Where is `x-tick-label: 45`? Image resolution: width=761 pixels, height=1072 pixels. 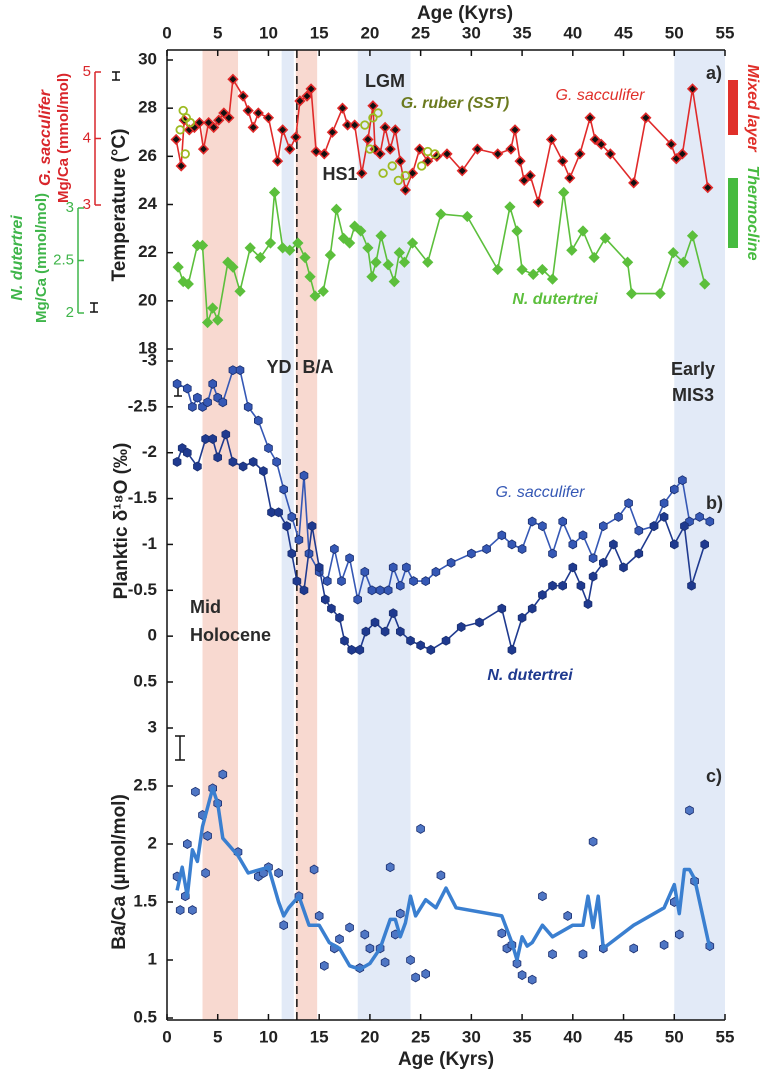
x-tick-label: 45 is located at coordinates (623, 1036).